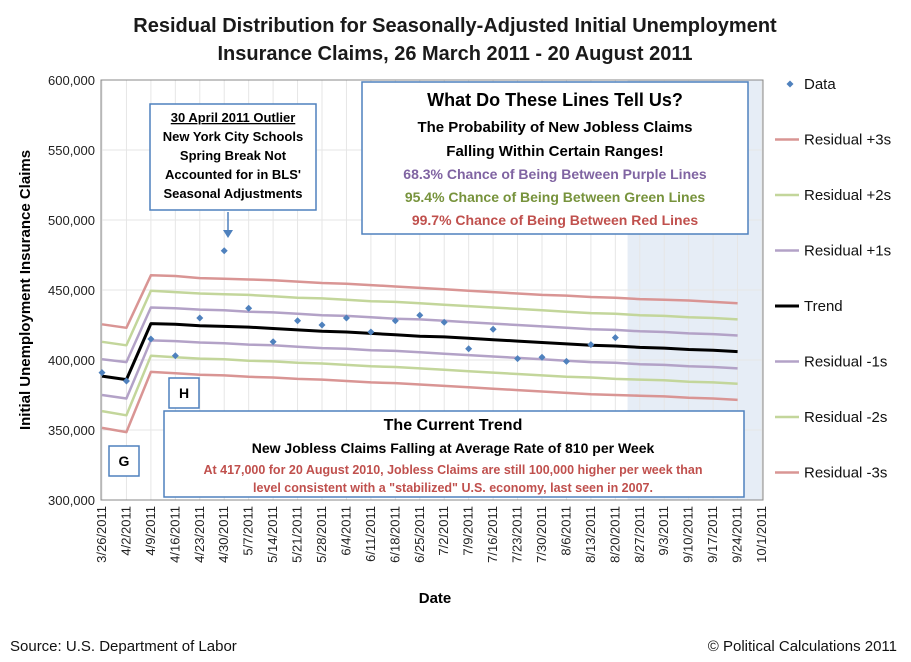  What do you see at coordinates (845, 473) in the screenshot?
I see `legend-label: Residual -3s` at bounding box center [845, 473].